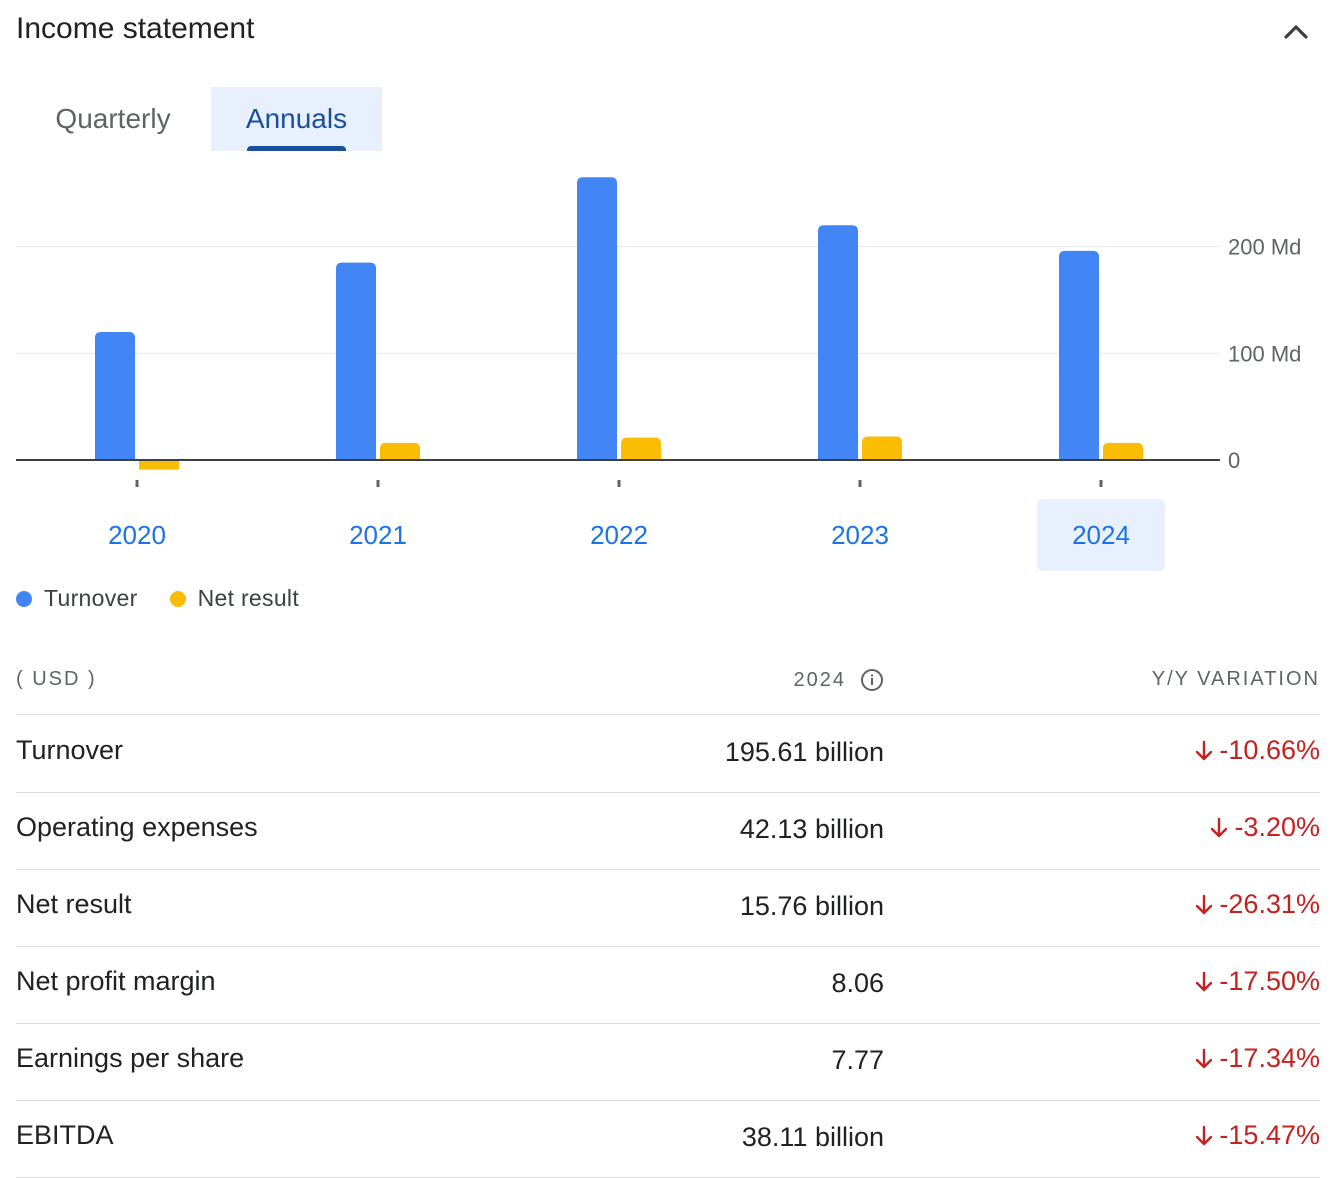  What do you see at coordinates (1264, 353) in the screenshot?
I see `y-tick-label: 100 Md` at bounding box center [1264, 353].